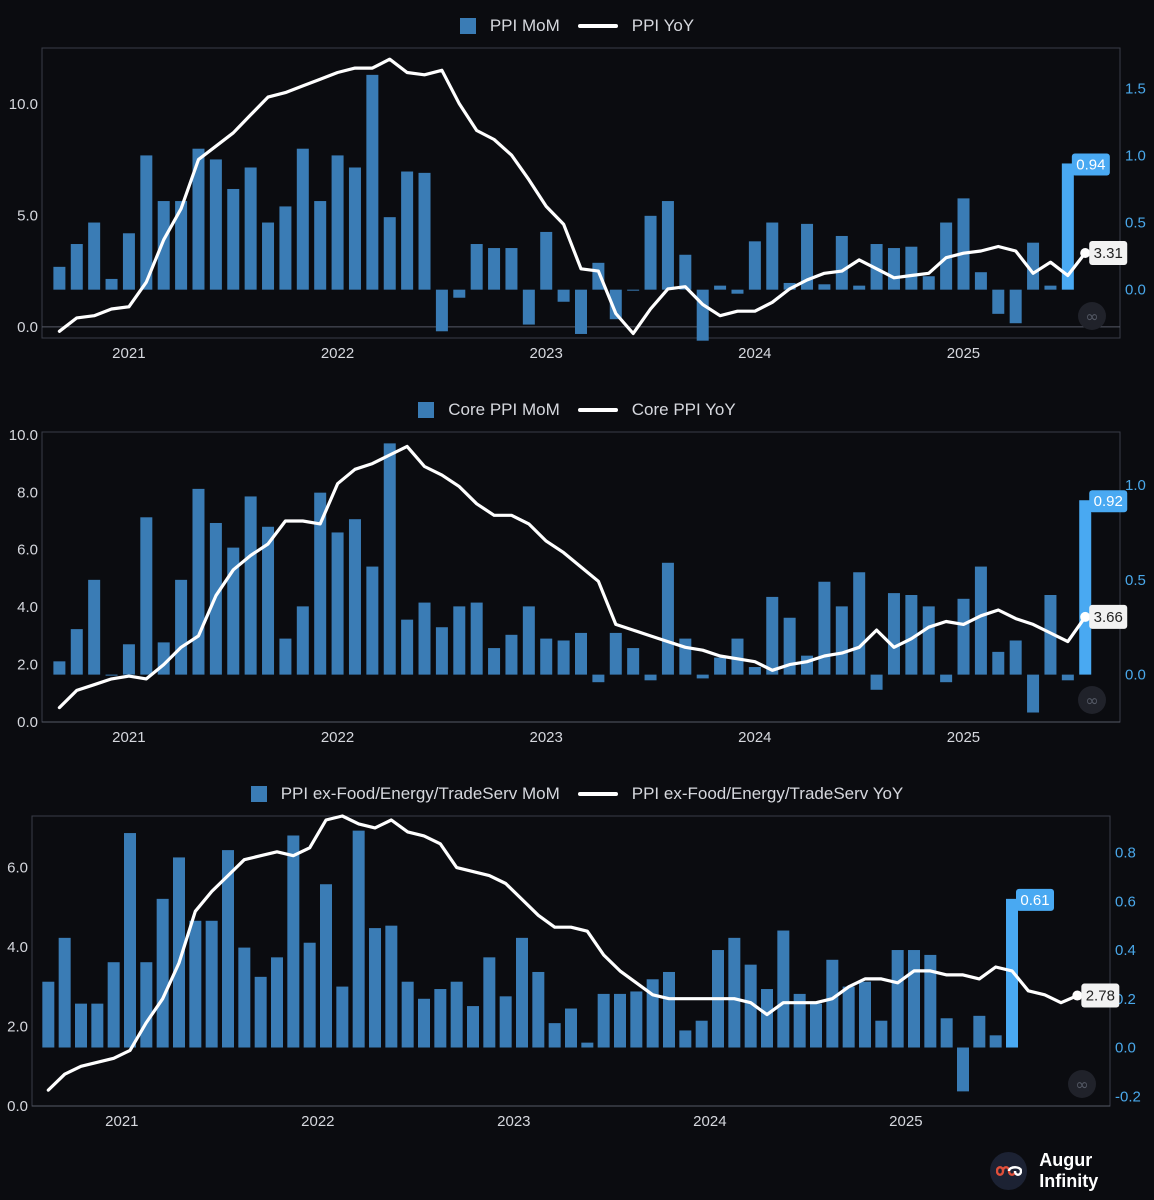  What do you see at coordinates (1009, 1171) in the screenshot?
I see `infinity-icon` at bounding box center [1009, 1171].